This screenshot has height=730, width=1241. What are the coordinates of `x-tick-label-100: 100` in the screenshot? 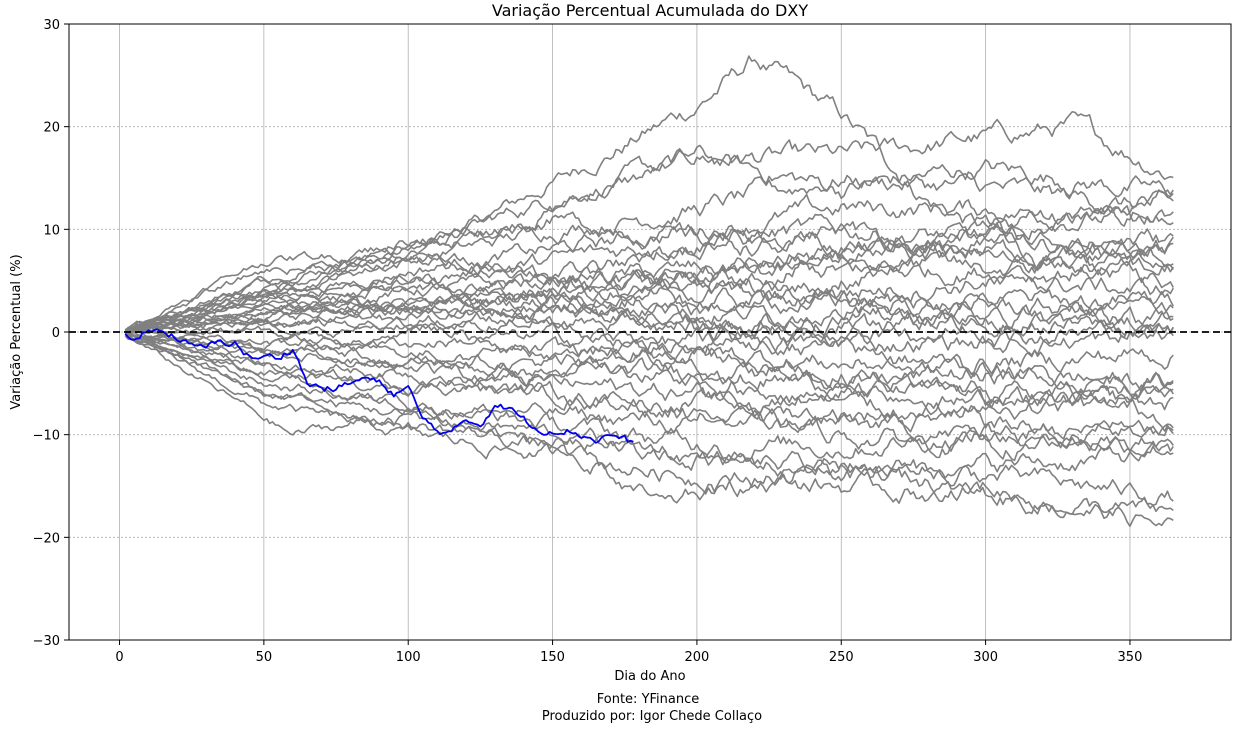 It's located at (408, 657).